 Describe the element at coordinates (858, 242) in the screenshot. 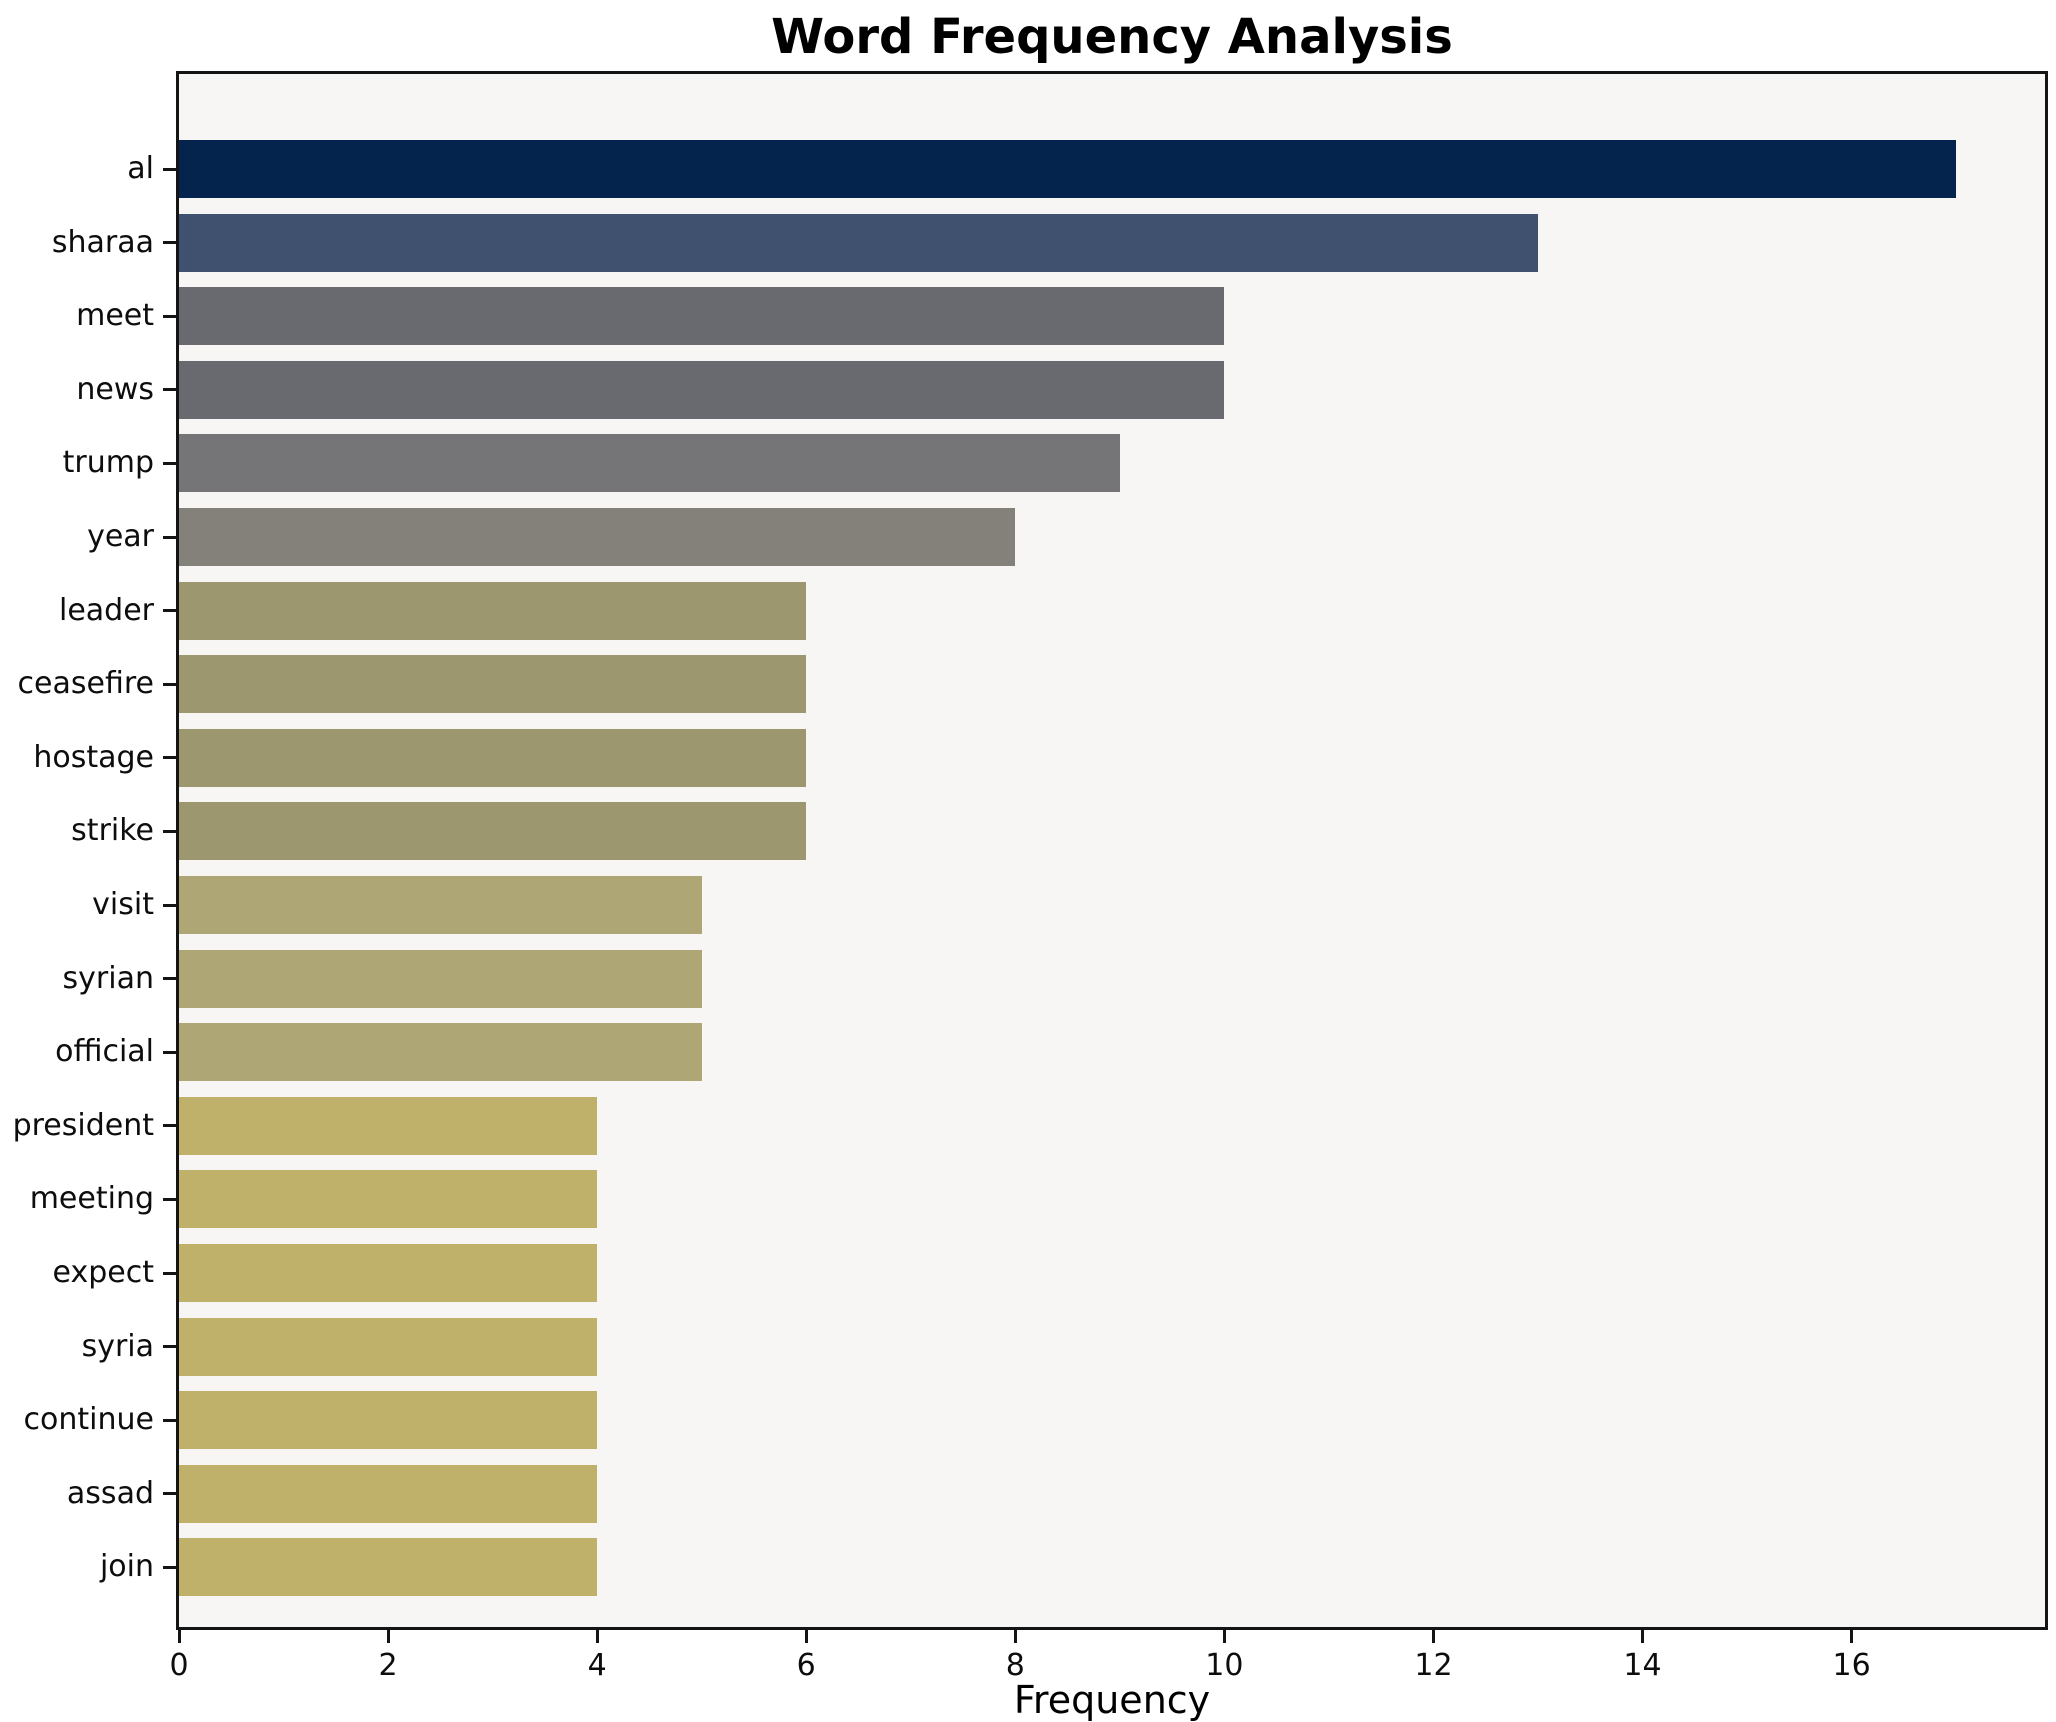

I see `bar-sharaa` at that location.